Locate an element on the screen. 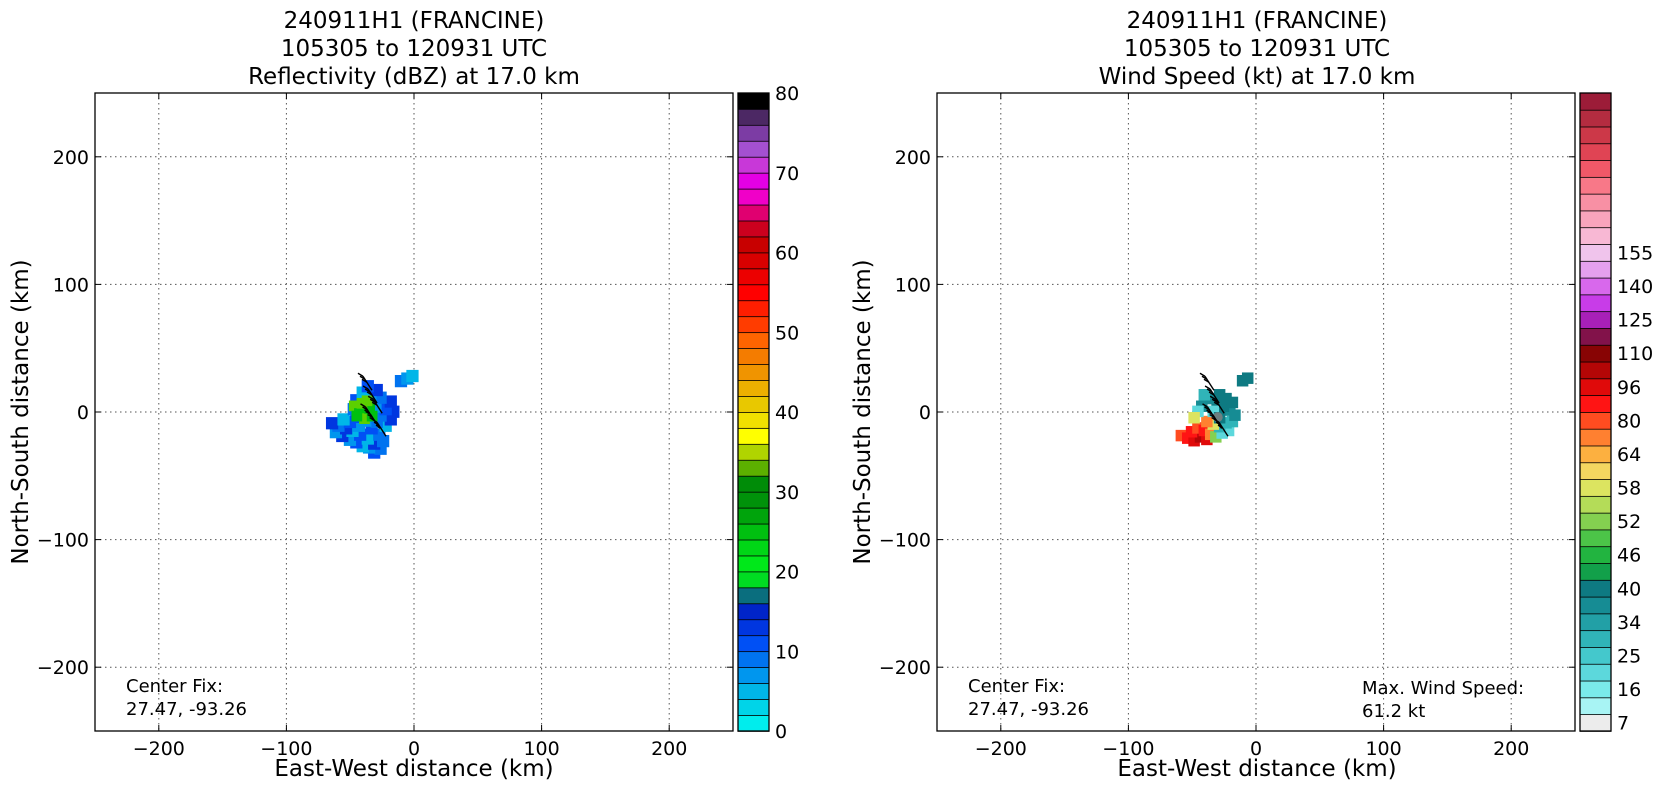  right-center-fix-value: 27.47, -93.26 is located at coordinates (1028, 709).